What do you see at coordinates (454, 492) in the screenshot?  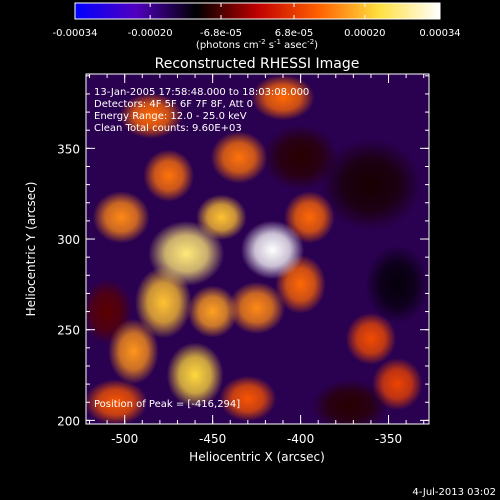 I see `footer-date: 4-Jul-2013 03:02` at bounding box center [454, 492].